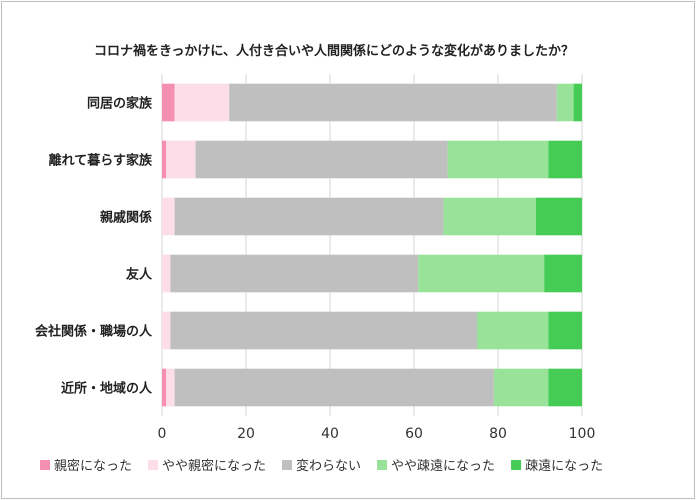  Describe the element at coordinates (582, 434) in the screenshot. I see `x-tick-label: 100` at that location.